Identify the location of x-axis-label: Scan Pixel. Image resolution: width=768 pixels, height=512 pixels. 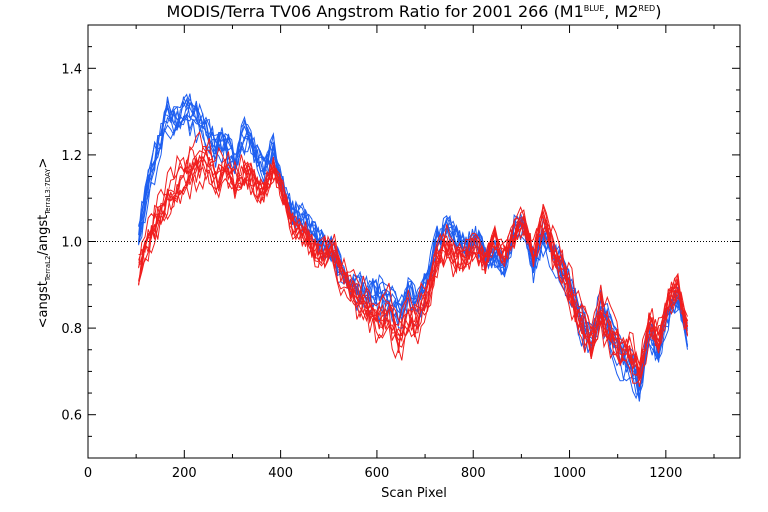
(414, 493).